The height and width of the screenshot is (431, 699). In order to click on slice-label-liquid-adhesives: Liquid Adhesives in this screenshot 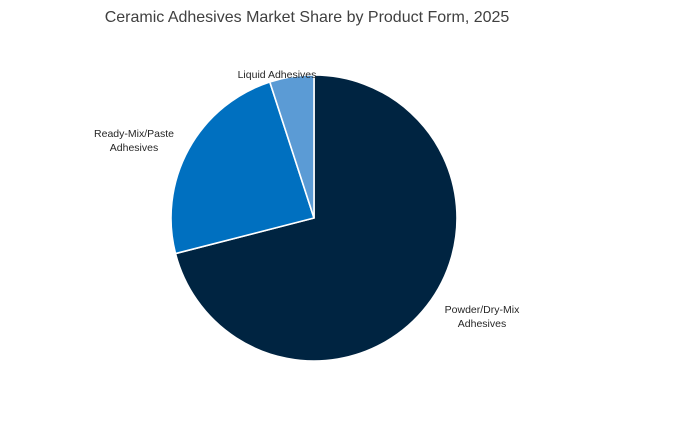, I will do `click(277, 75)`.